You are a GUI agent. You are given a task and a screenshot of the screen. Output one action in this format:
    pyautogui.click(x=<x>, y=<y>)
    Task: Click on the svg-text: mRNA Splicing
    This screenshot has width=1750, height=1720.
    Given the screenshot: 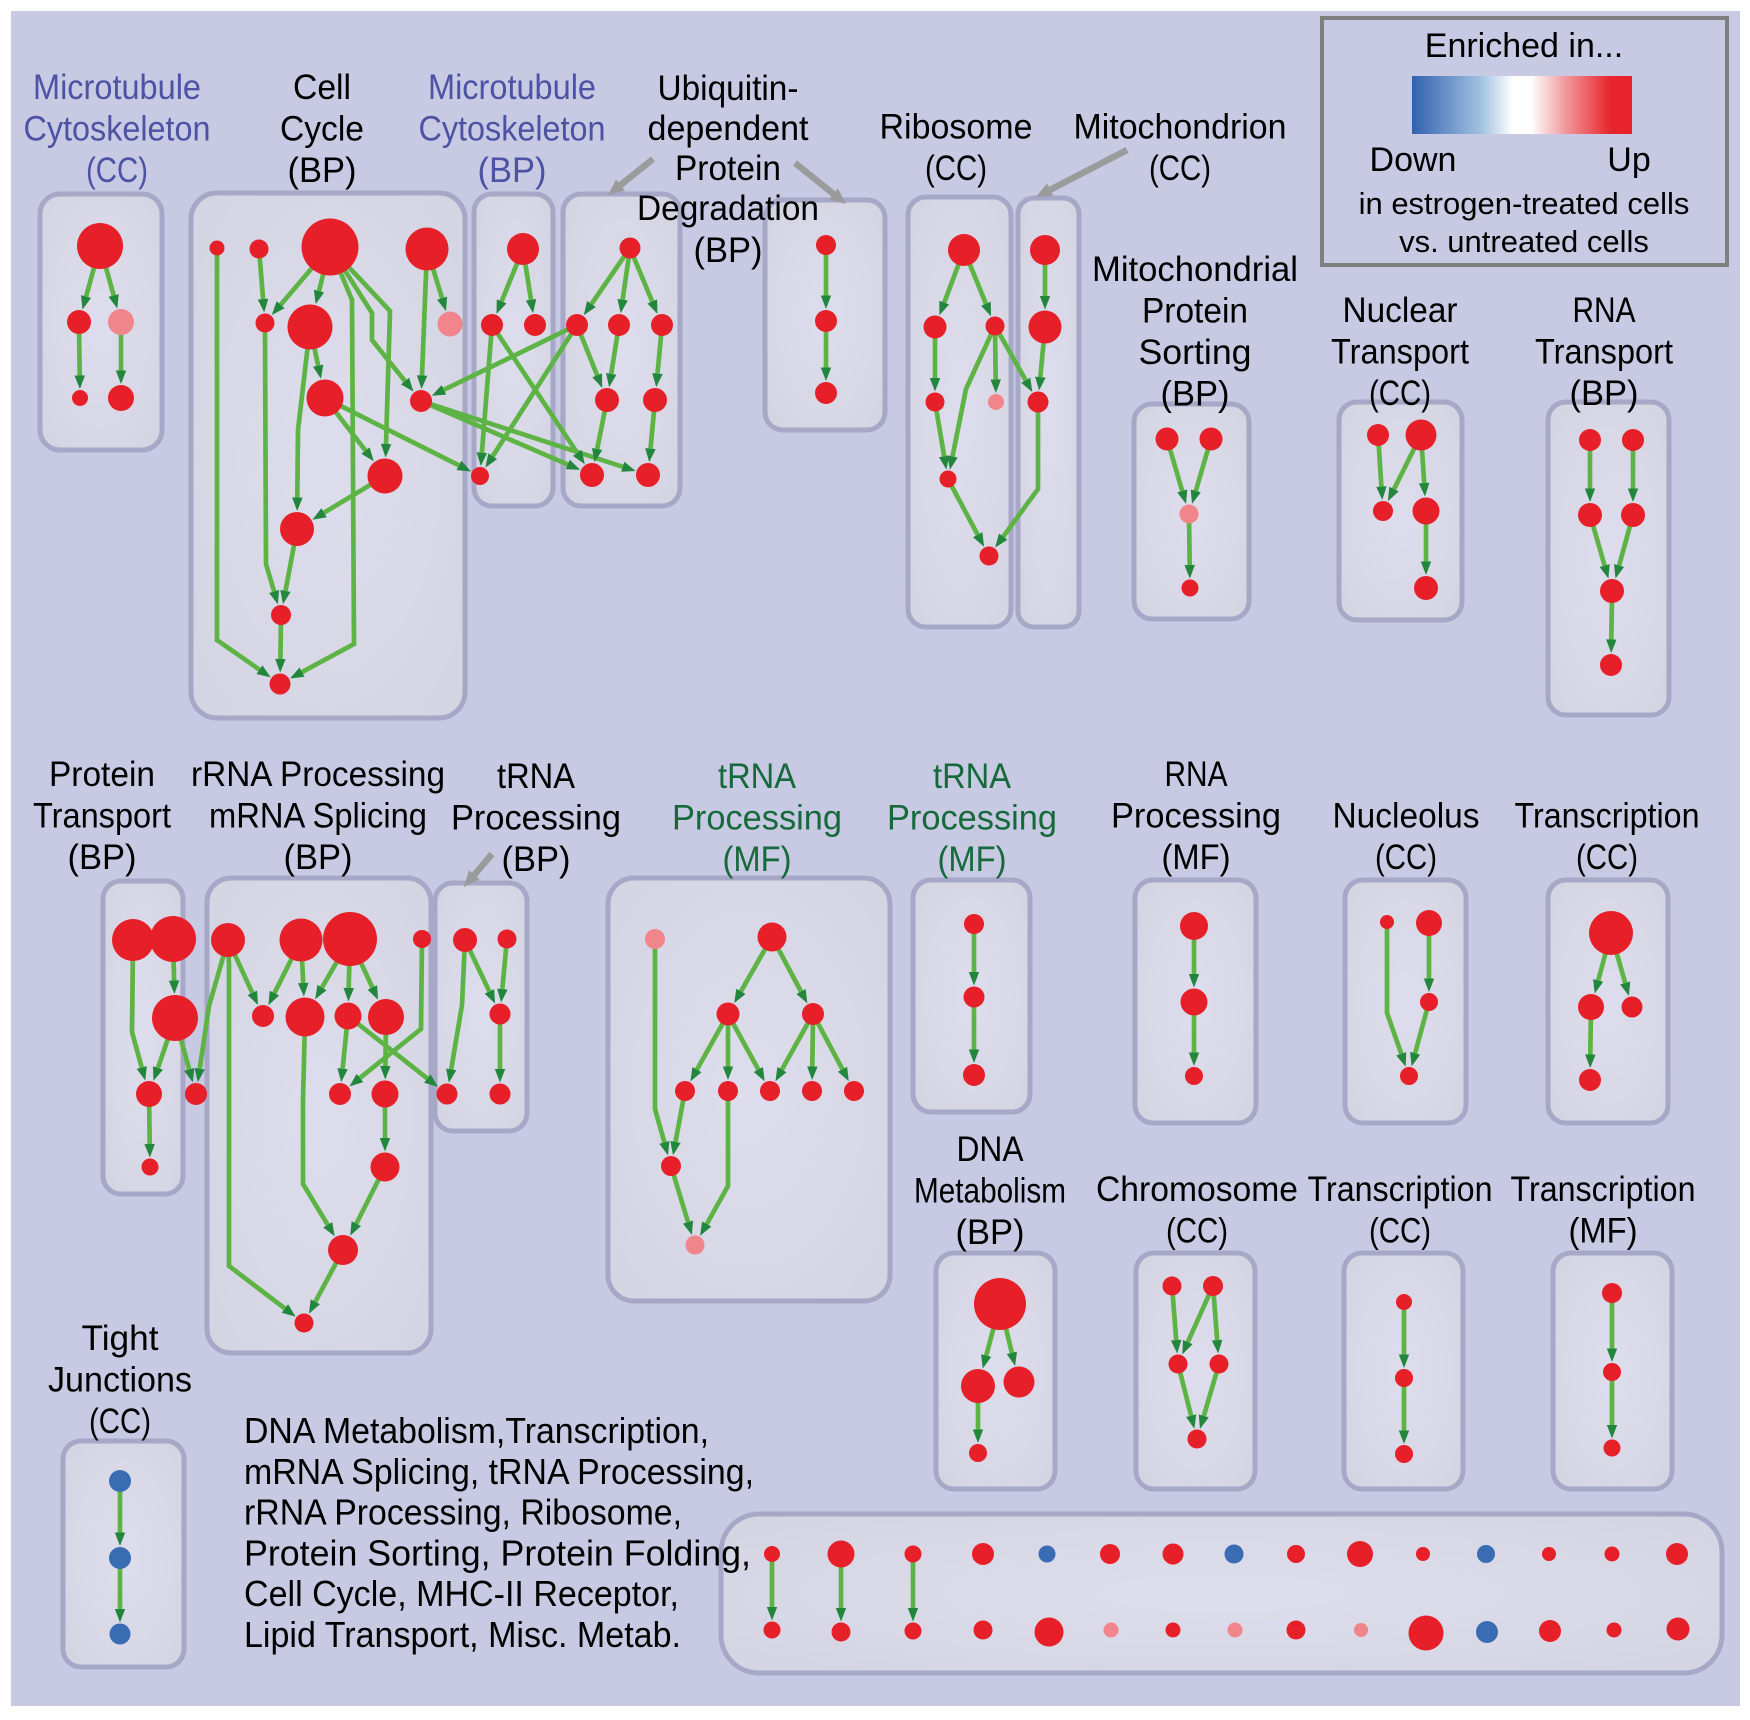 What is the action you would take?
    pyautogui.click(x=318, y=816)
    